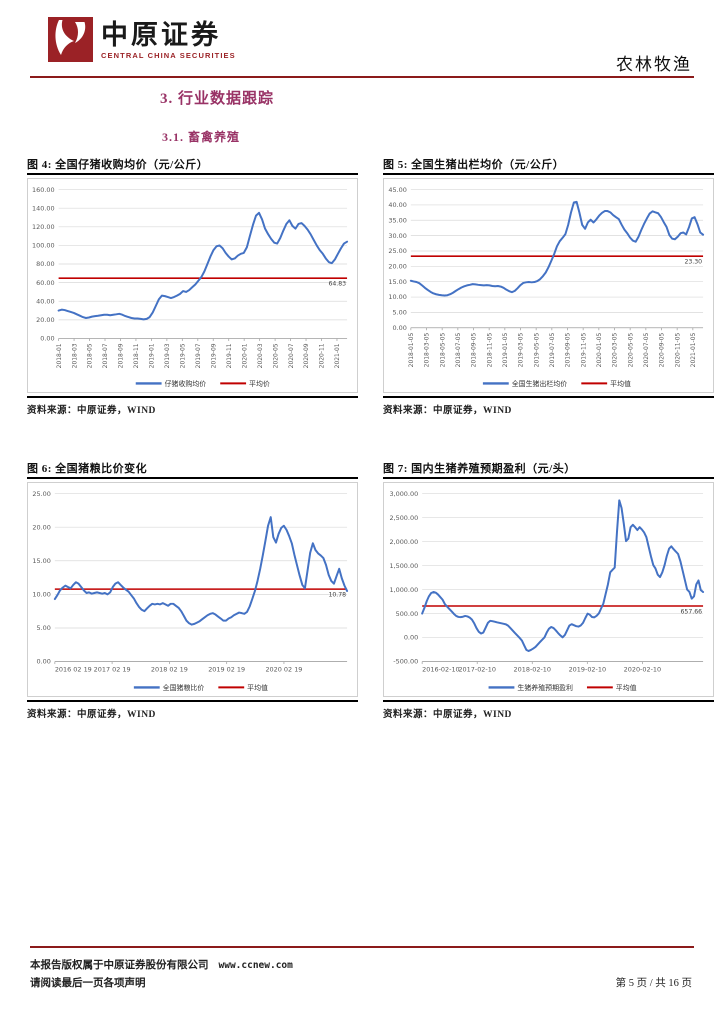 The image size is (724, 1024). I want to click on svg-text: 平均价, so click(259, 383).